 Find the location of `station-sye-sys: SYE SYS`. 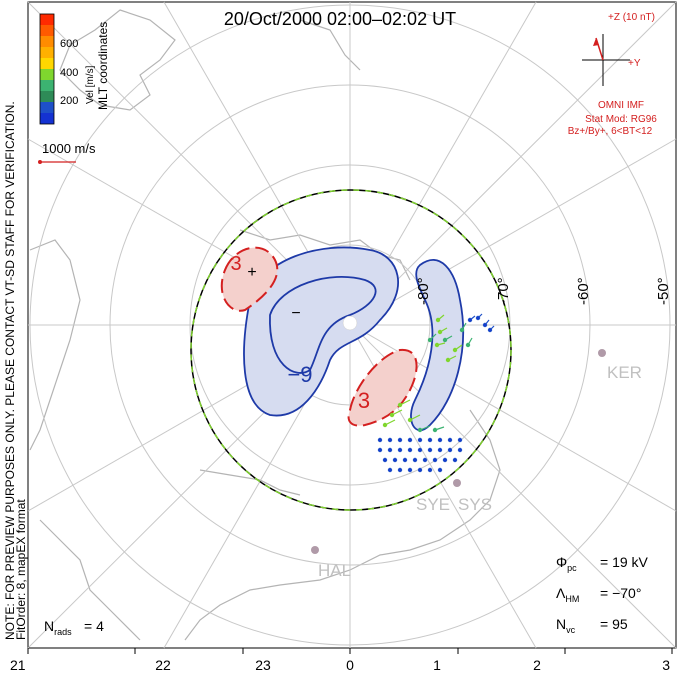

station-sye-sys: SYE SYS is located at coordinates (454, 496).